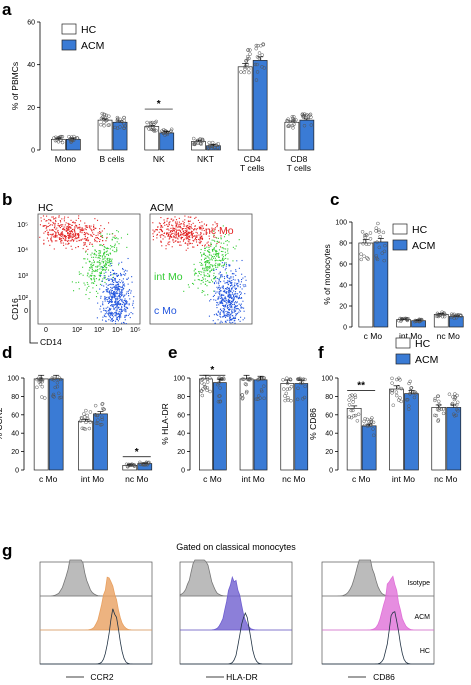 This screenshot has width=471, height=685. Describe the element at coordinates (159, 159) in the screenshot. I see `category-label: NK` at that location.